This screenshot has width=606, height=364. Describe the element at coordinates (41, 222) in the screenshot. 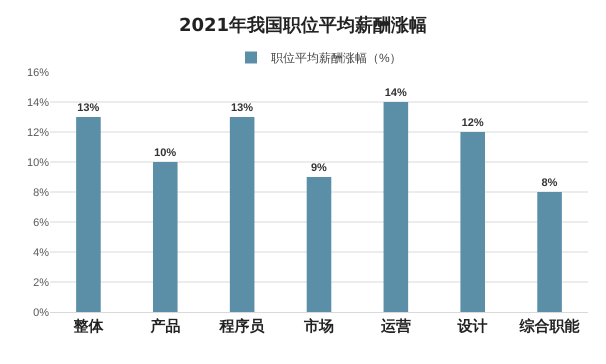

I see `y-tick-label: 6%` at that location.